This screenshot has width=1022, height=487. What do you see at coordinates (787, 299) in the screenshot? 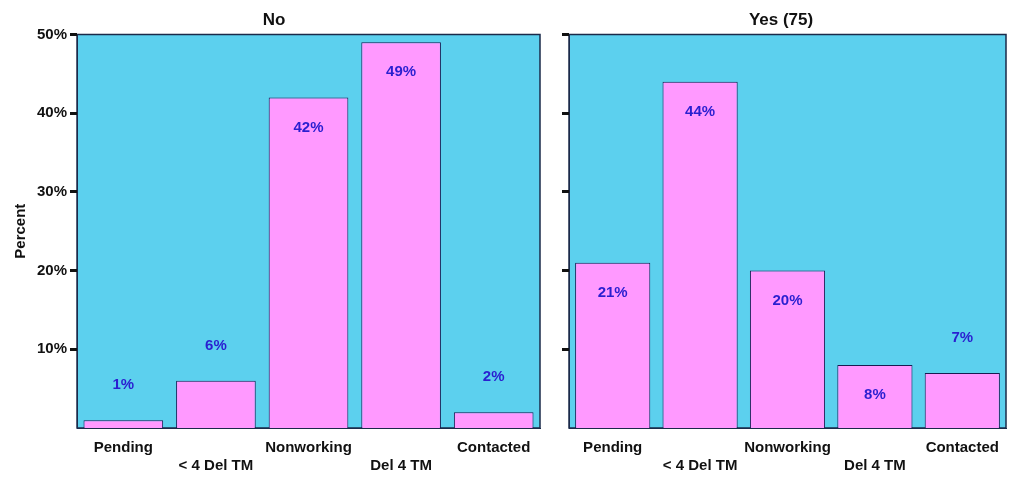
I see `data-label: 20%` at bounding box center [787, 299].